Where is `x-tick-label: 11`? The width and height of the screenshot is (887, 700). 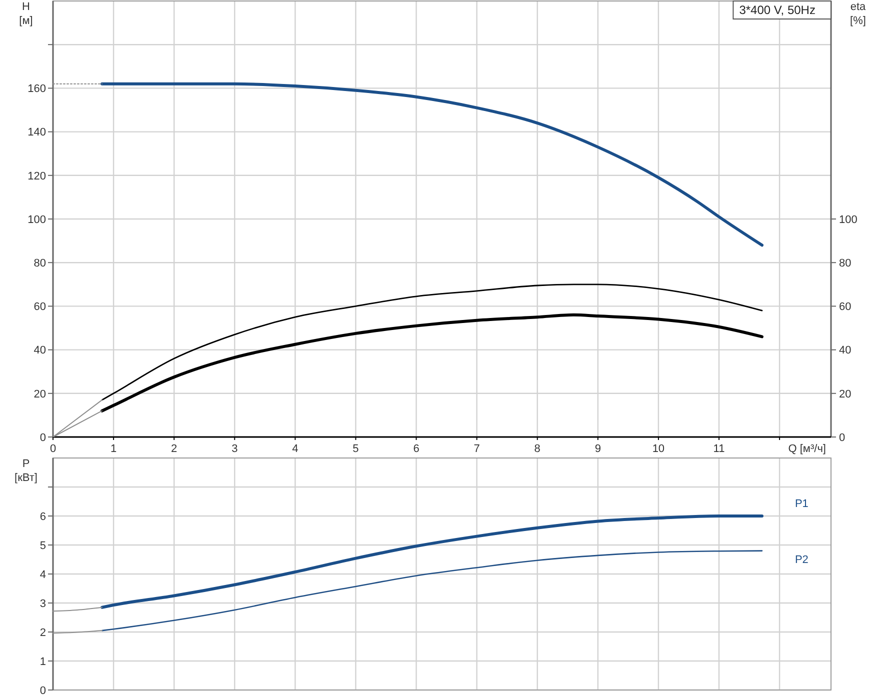 x-tick-label: 11 is located at coordinates (719, 449).